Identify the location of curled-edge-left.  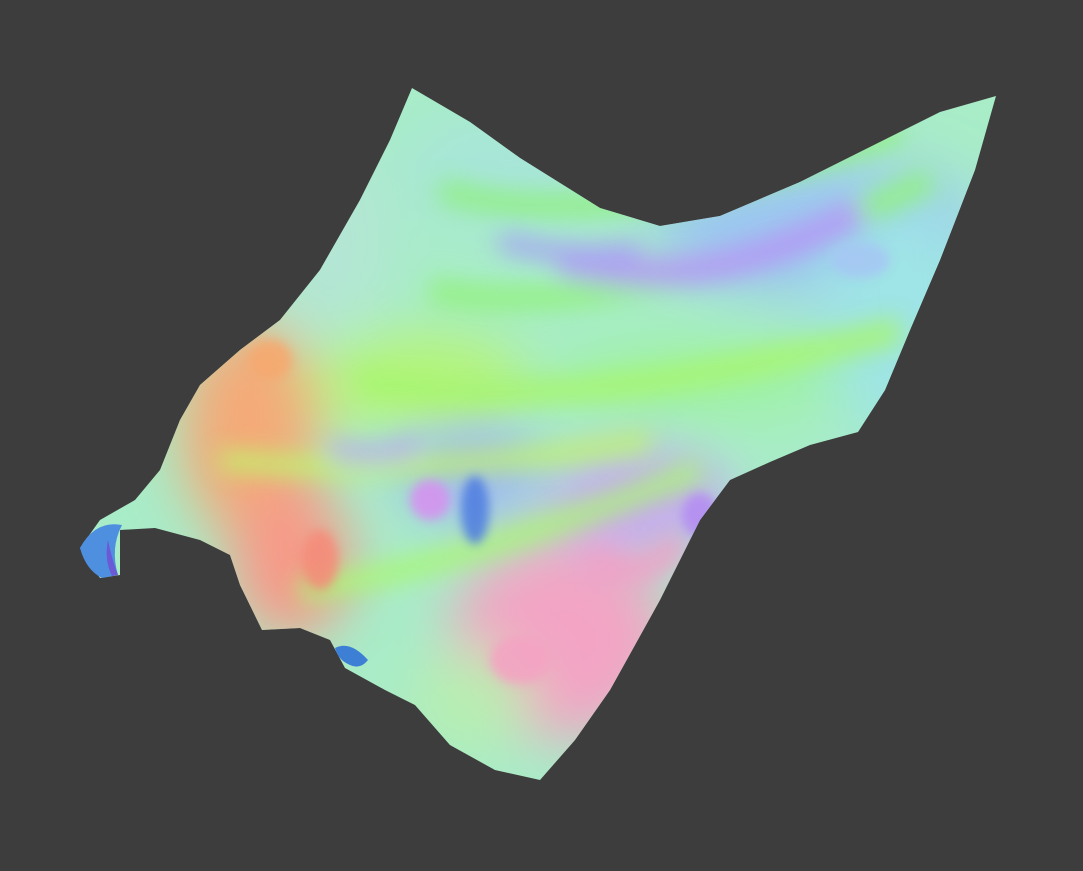
(101, 551).